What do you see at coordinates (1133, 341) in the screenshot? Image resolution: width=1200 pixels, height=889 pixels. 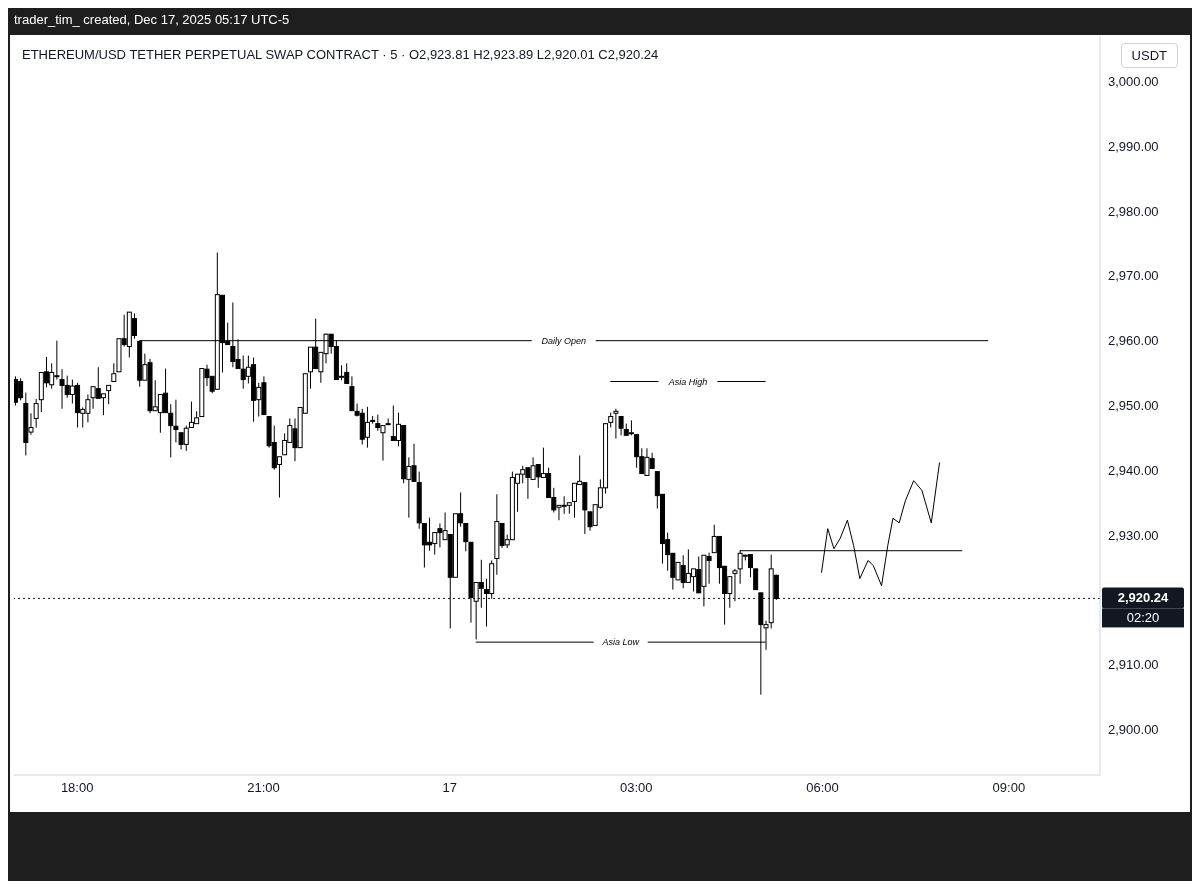 I see `y-tick-label: 2,960.00` at bounding box center [1133, 341].